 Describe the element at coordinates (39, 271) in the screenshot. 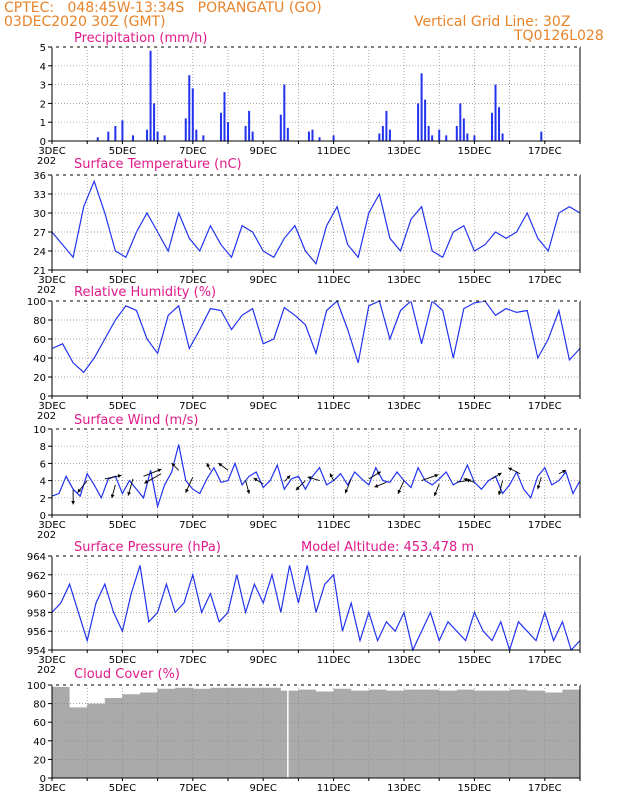

I see `y-tick-label: 21` at that location.